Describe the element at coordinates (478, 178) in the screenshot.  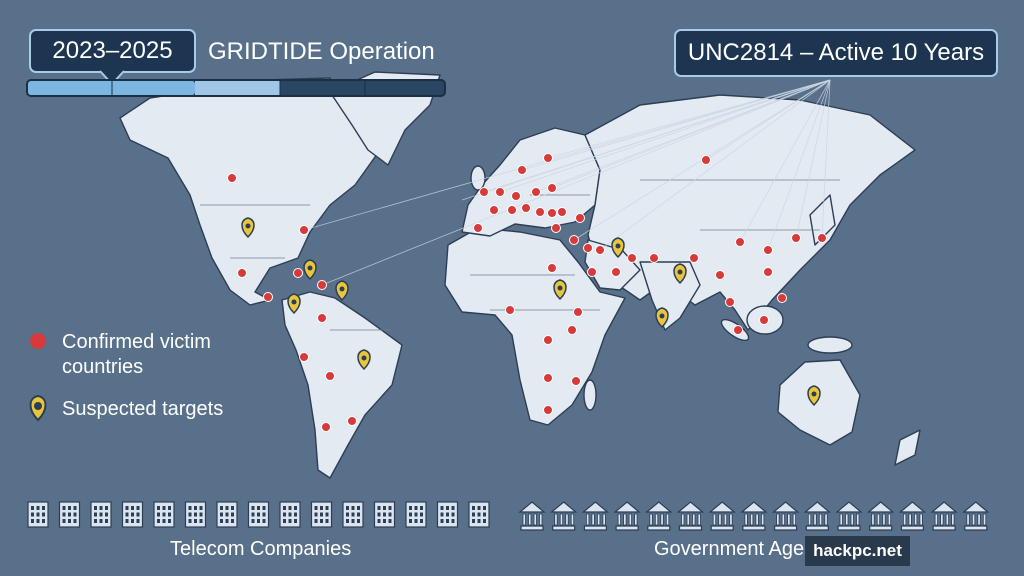
I see `uk` at that location.